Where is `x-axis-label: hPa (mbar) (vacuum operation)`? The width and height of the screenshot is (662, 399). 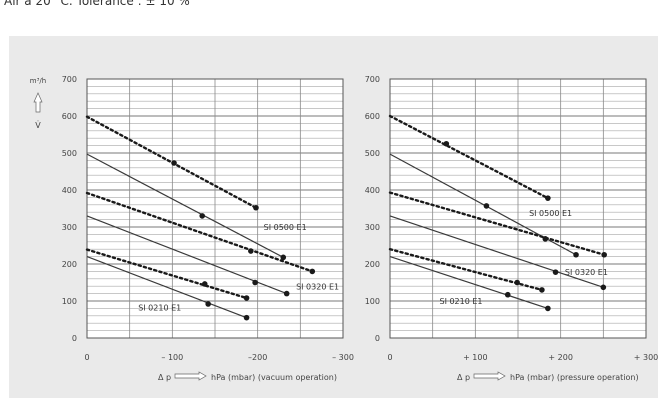
x-axis-label: hPa (mbar) (vacuum operation) is located at coordinates (274, 377).